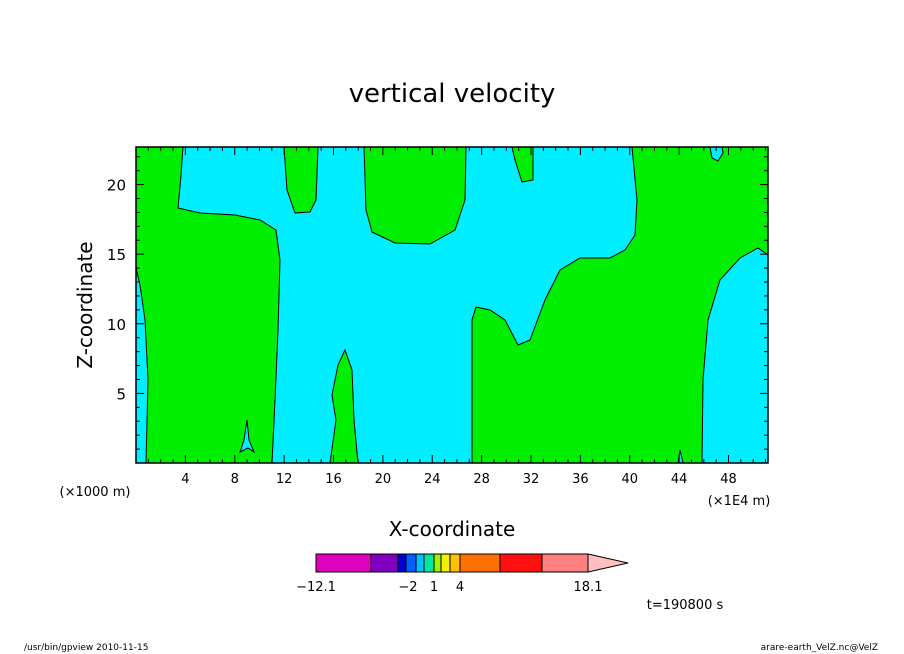 The width and height of the screenshot is (904, 654). What do you see at coordinates (235, 479) in the screenshot?
I see `x-tick-label: 8` at bounding box center [235, 479].